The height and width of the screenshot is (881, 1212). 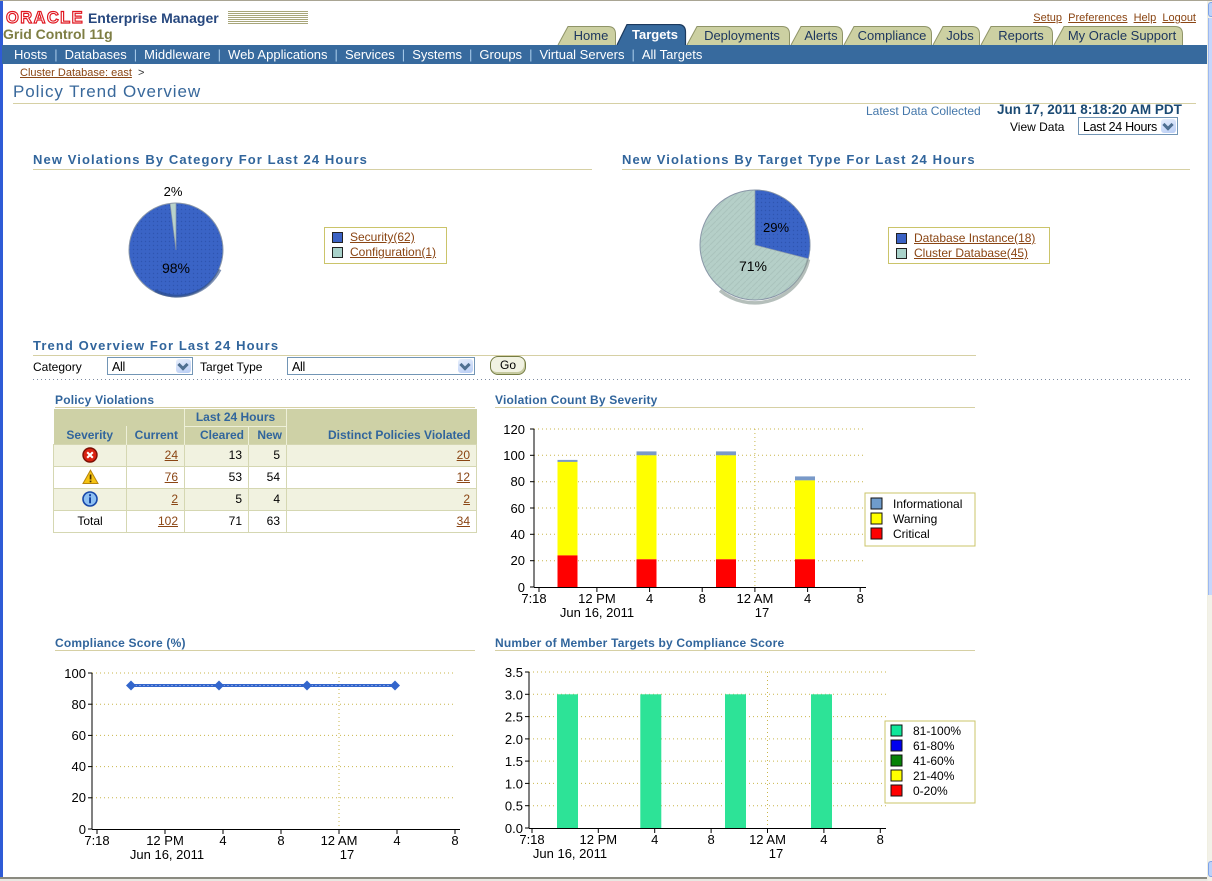 What do you see at coordinates (927, 504) in the screenshot?
I see `svg-text: Informational` at bounding box center [927, 504].